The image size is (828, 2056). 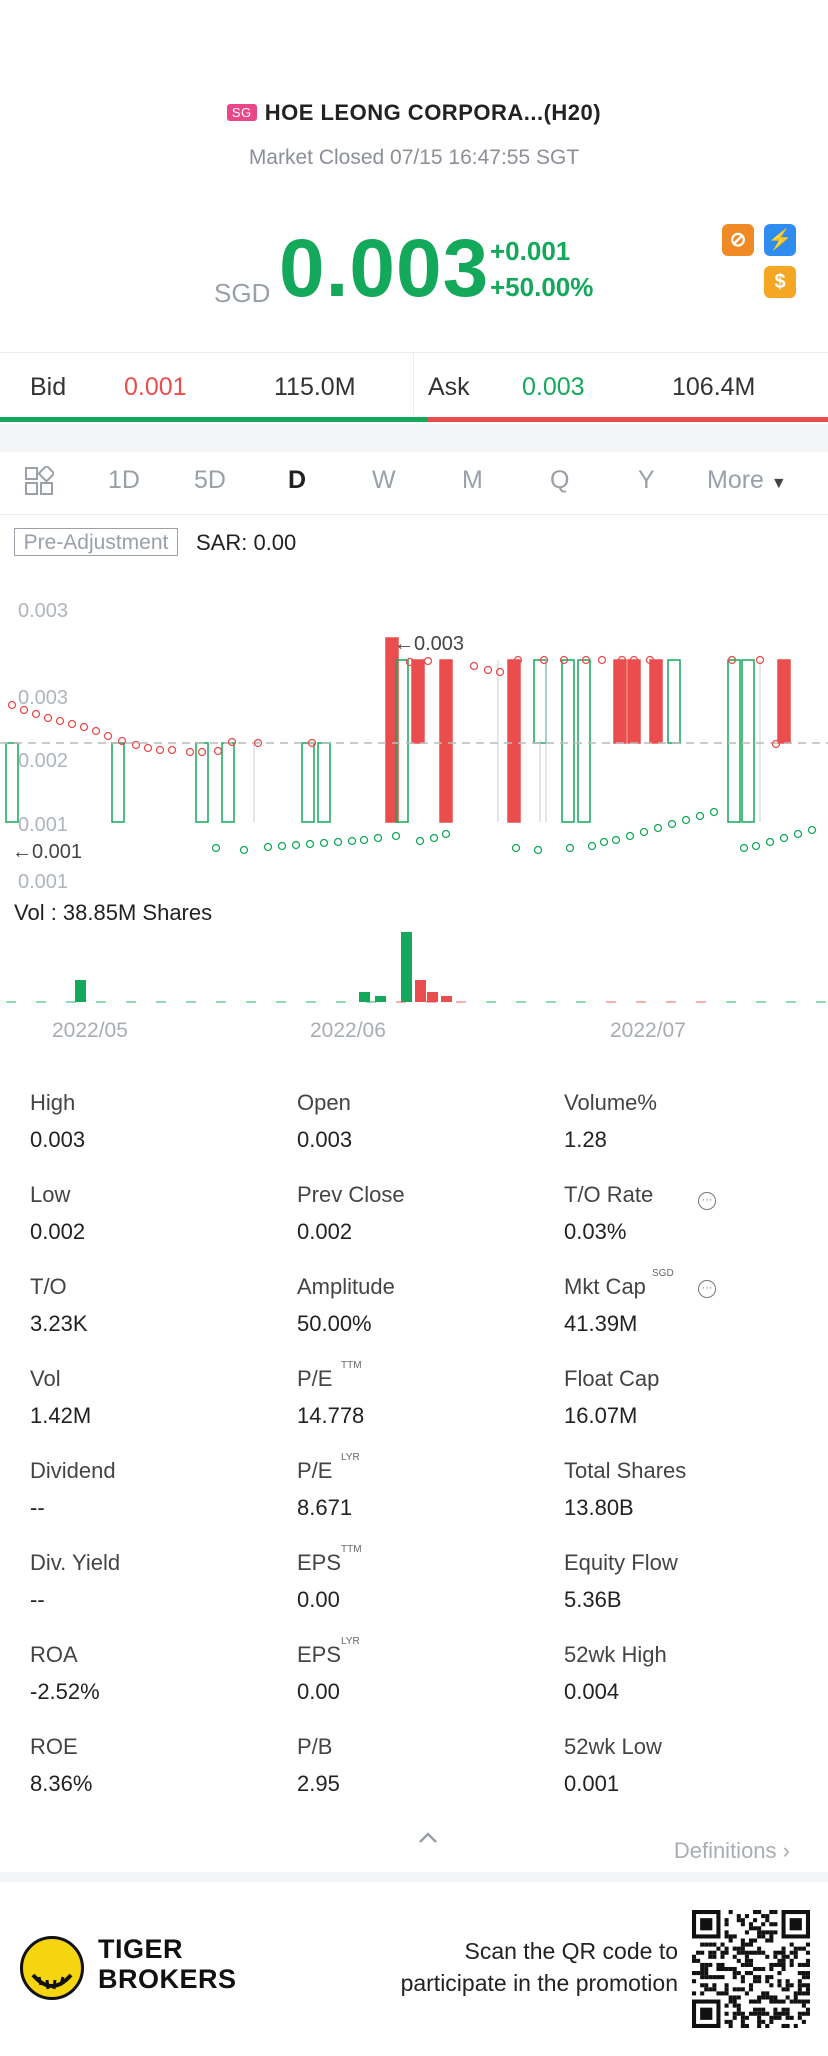 What do you see at coordinates (542, 287) in the screenshot?
I see `price-change-percent: +50.00%` at bounding box center [542, 287].